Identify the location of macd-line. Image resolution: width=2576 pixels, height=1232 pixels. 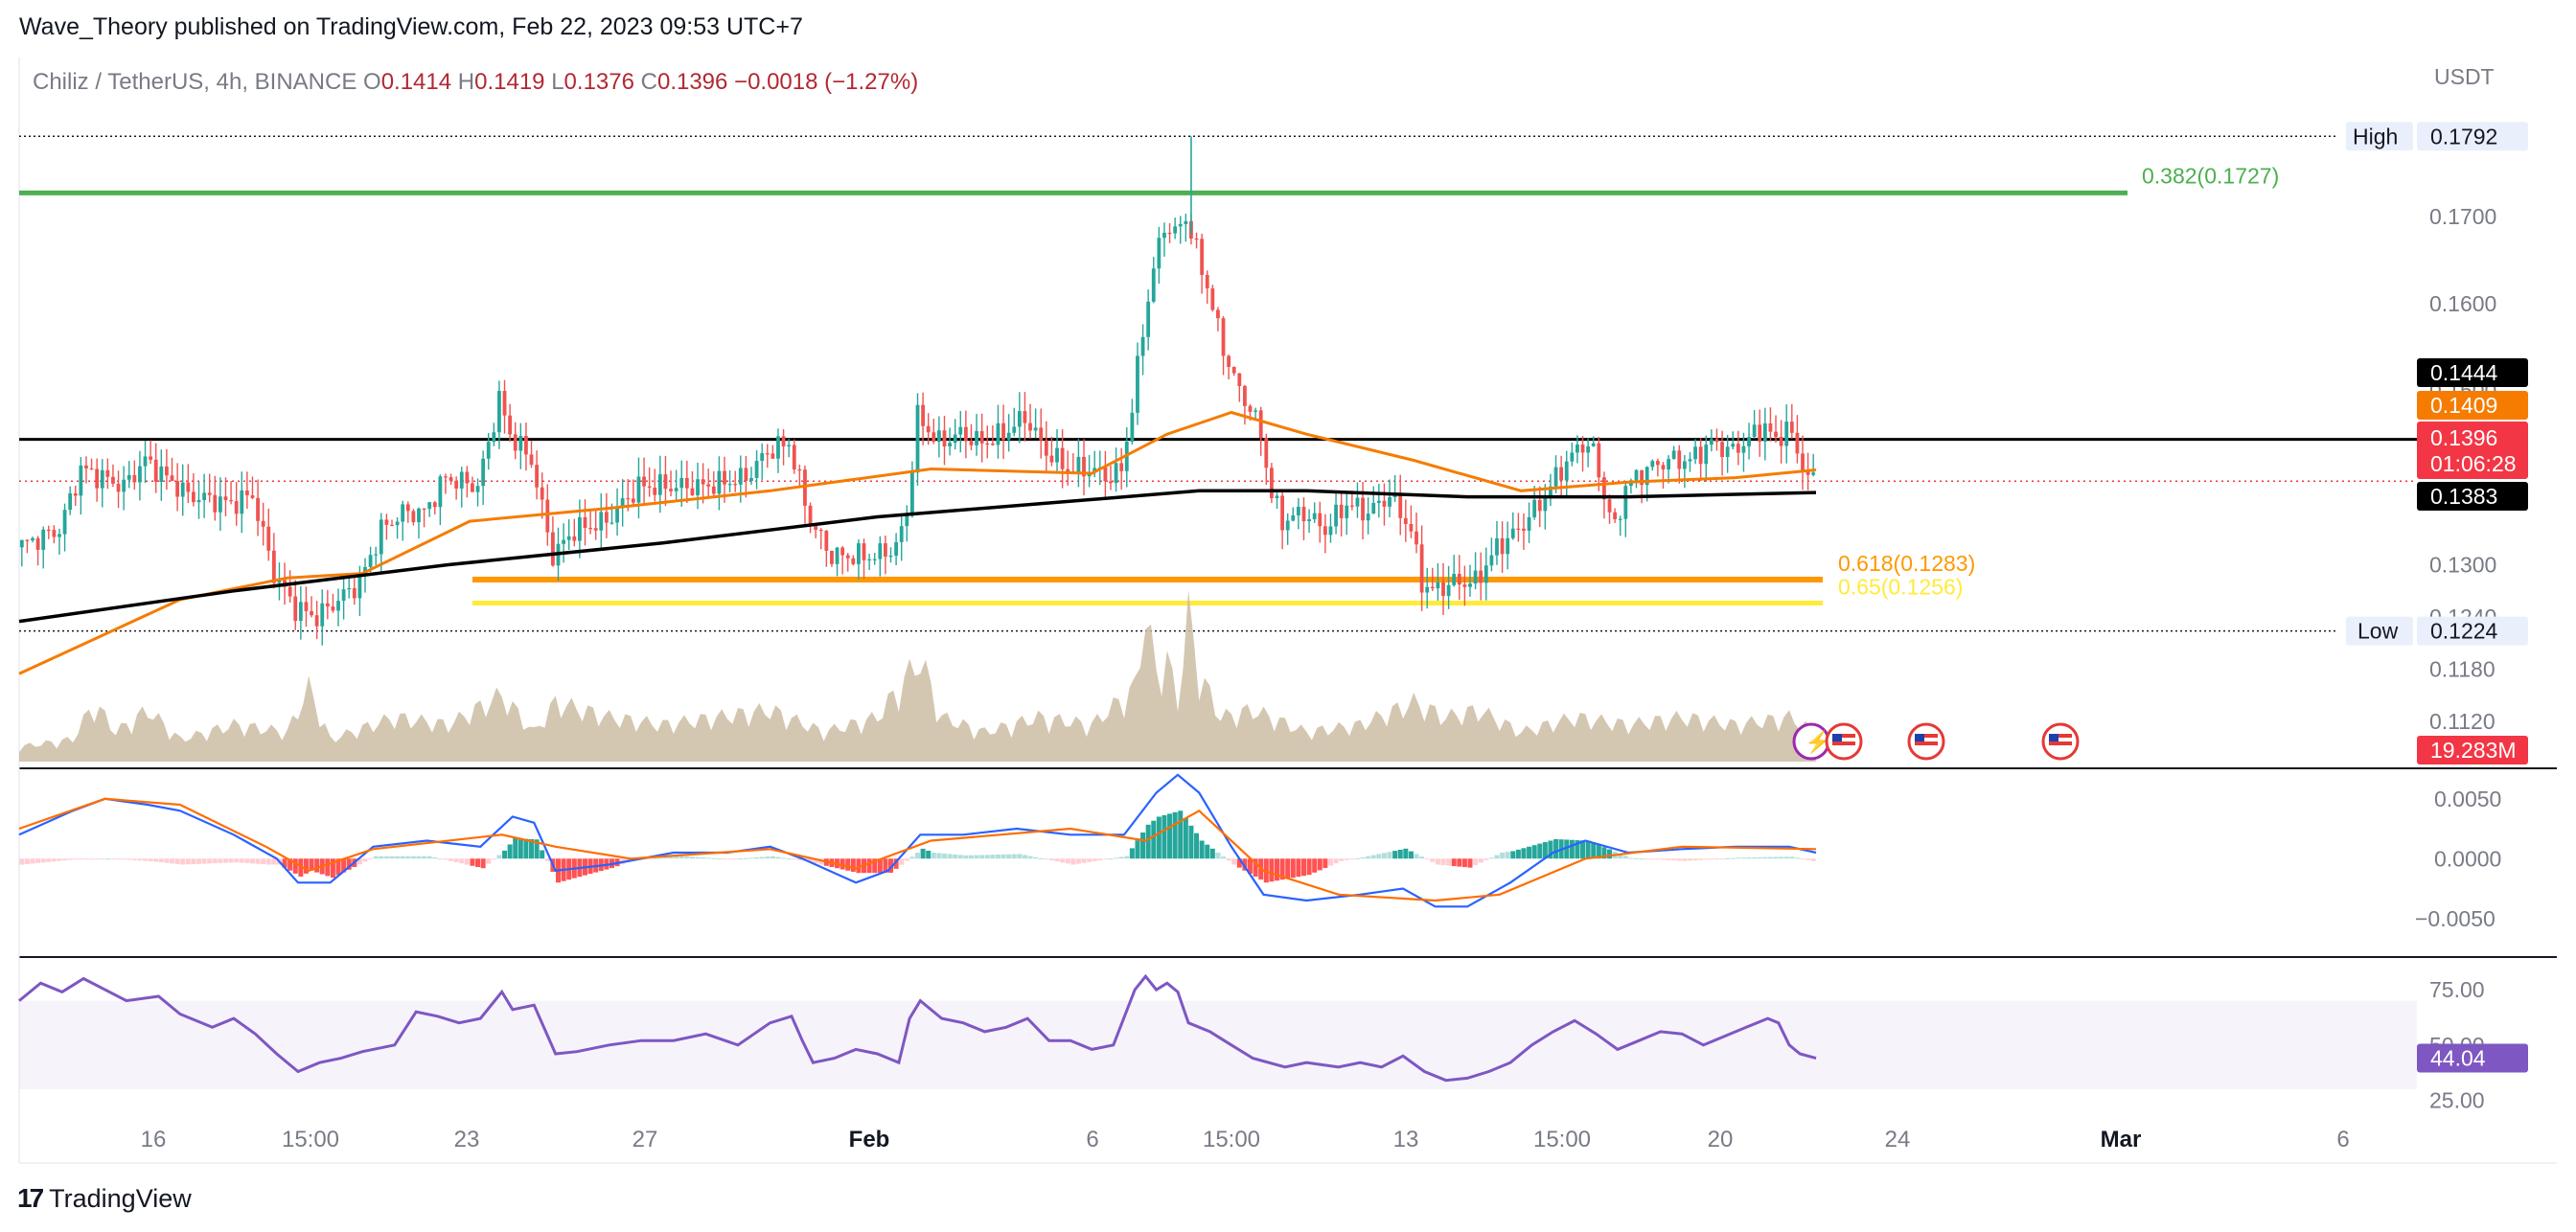
(917, 840).